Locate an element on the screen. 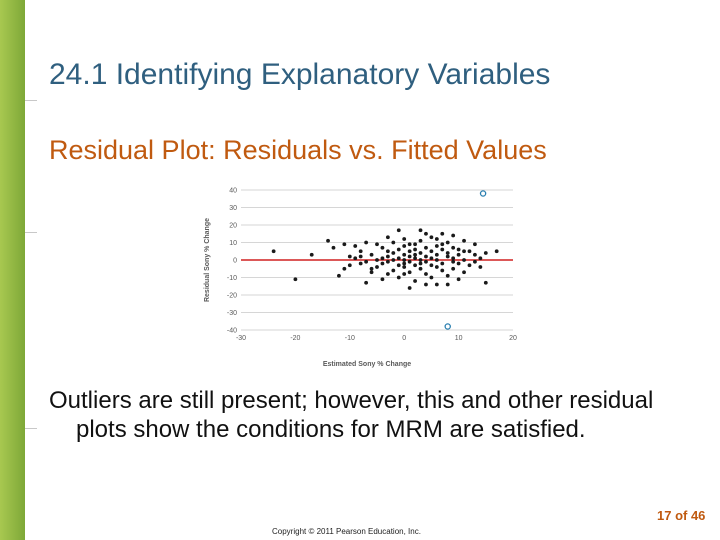 The image size is (720, 540). y-tick-label: 30 is located at coordinates (233, 208).